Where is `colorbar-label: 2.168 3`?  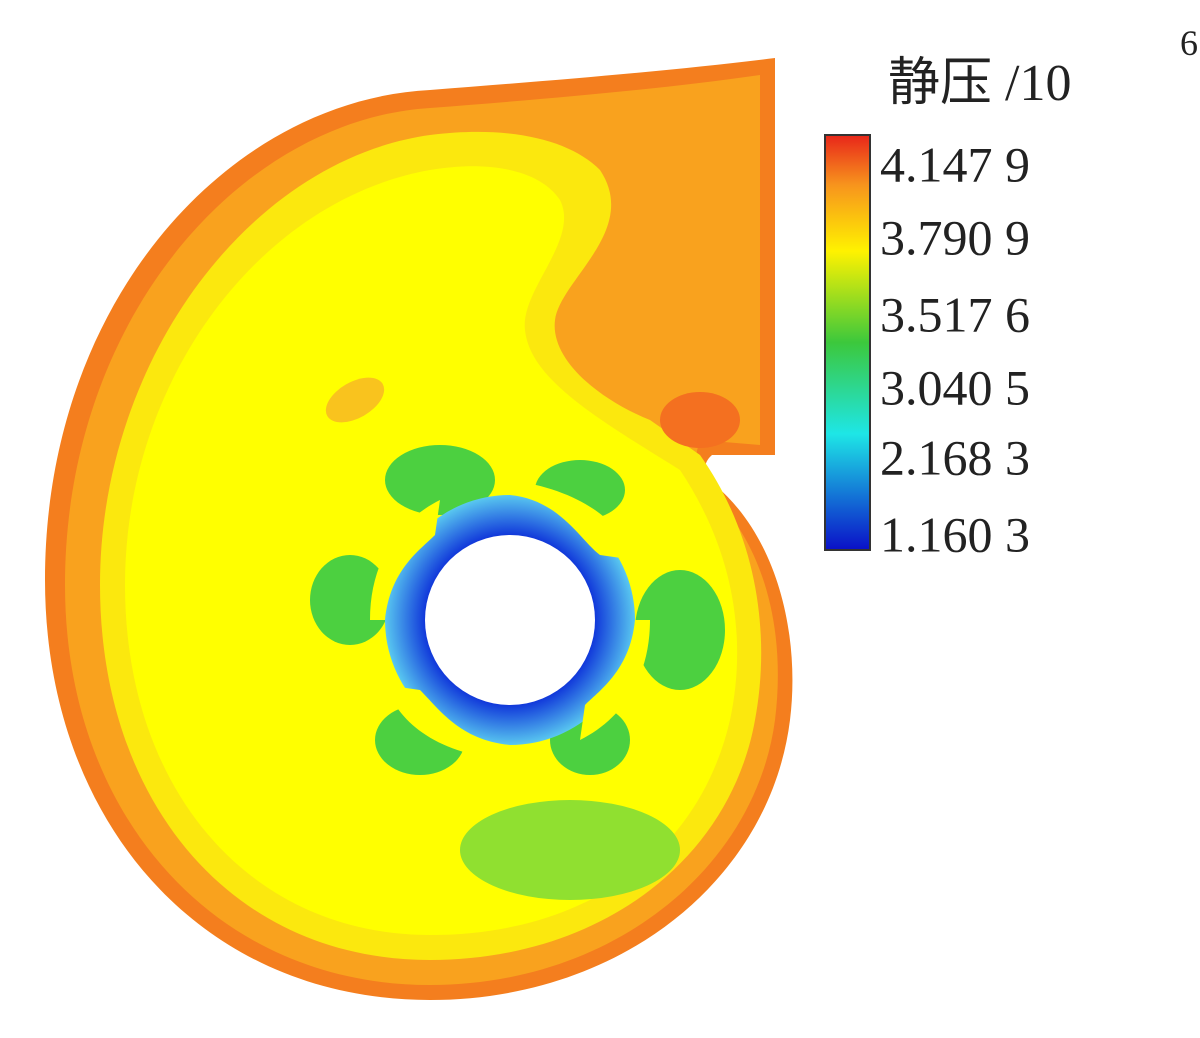 colorbar-label: 2.168 3 is located at coordinates (955, 457).